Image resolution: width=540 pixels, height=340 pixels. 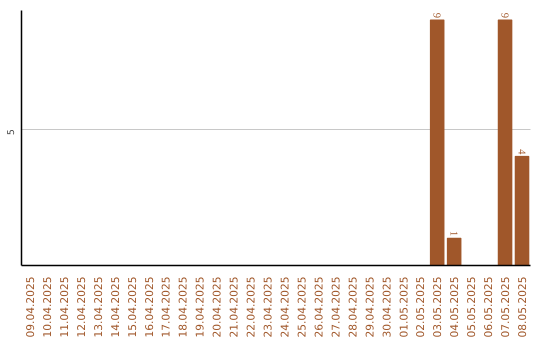 What do you see at coordinates (115, 307) in the screenshot?
I see `x-tick-label: 14.04.2025` at bounding box center [115, 307].